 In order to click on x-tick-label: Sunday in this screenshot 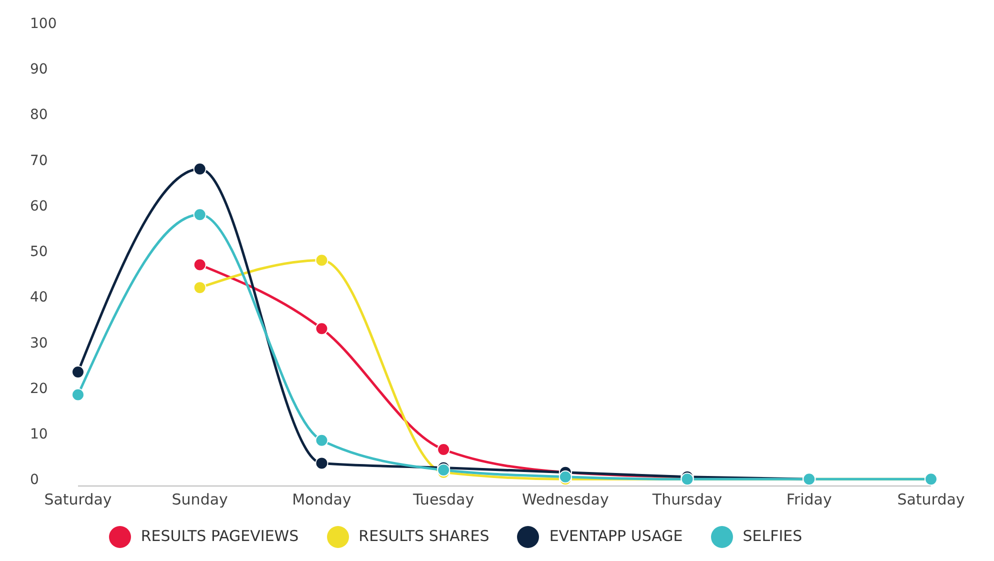, I will do `click(200, 499)`.